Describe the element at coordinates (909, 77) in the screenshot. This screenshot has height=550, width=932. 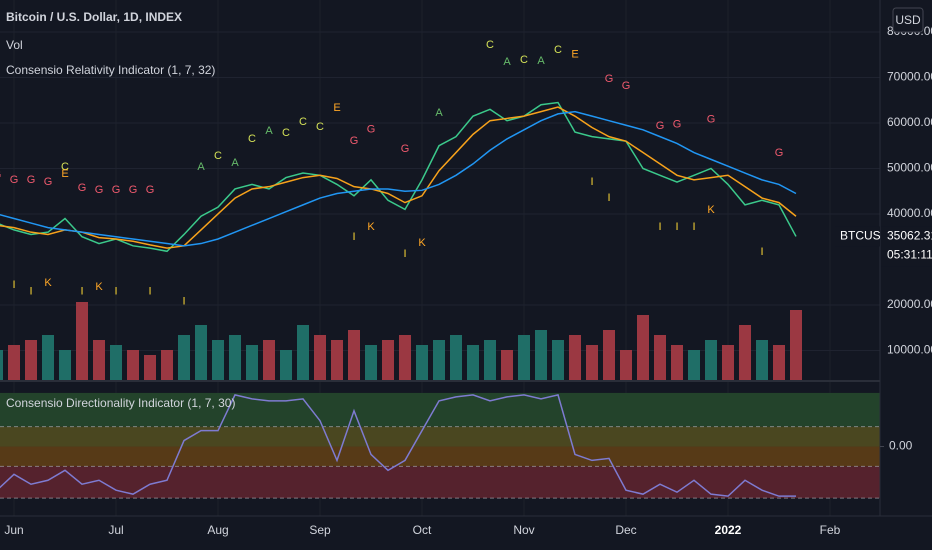
I see `y-tick-label: 70000.00` at that location.